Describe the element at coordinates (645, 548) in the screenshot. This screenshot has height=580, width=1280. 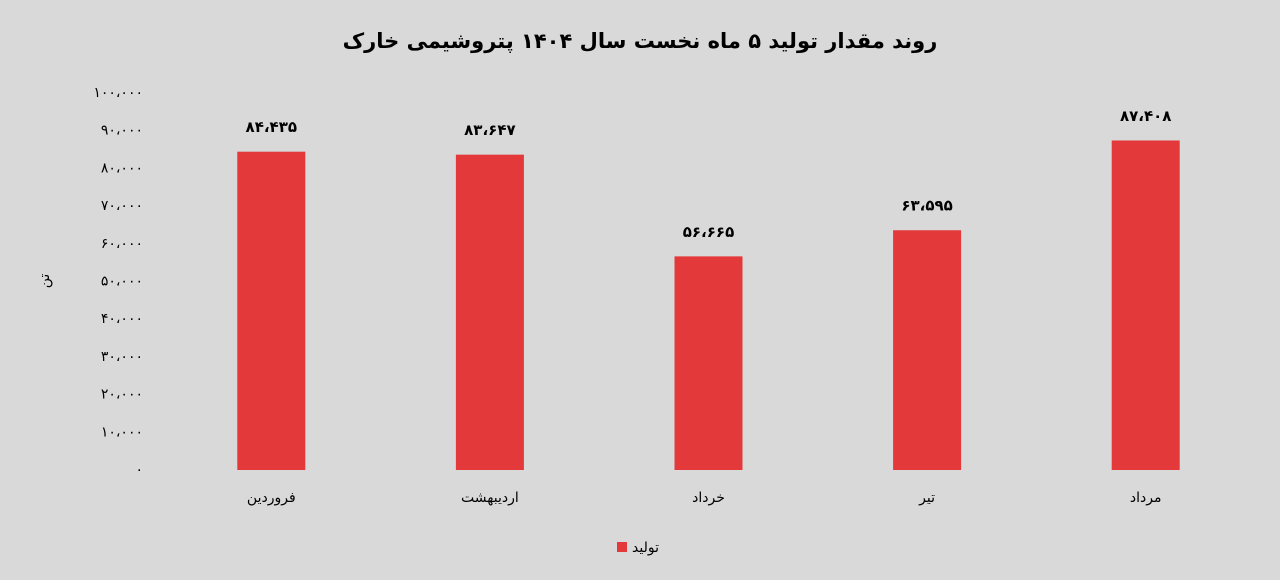
I see `legend-label: تولید` at that location.